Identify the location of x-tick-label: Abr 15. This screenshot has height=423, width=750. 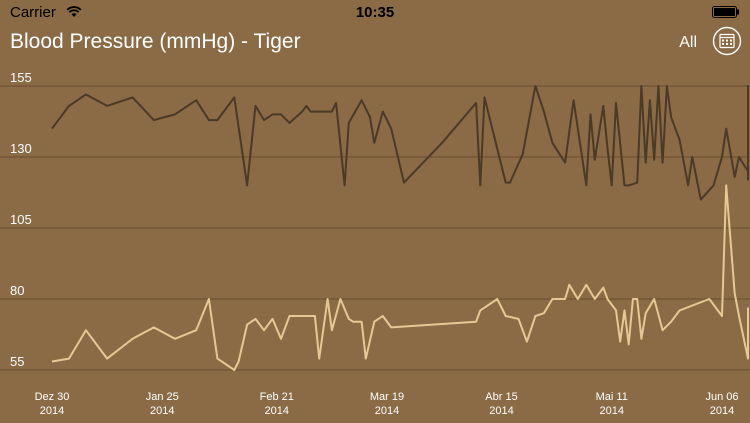
(501, 397).